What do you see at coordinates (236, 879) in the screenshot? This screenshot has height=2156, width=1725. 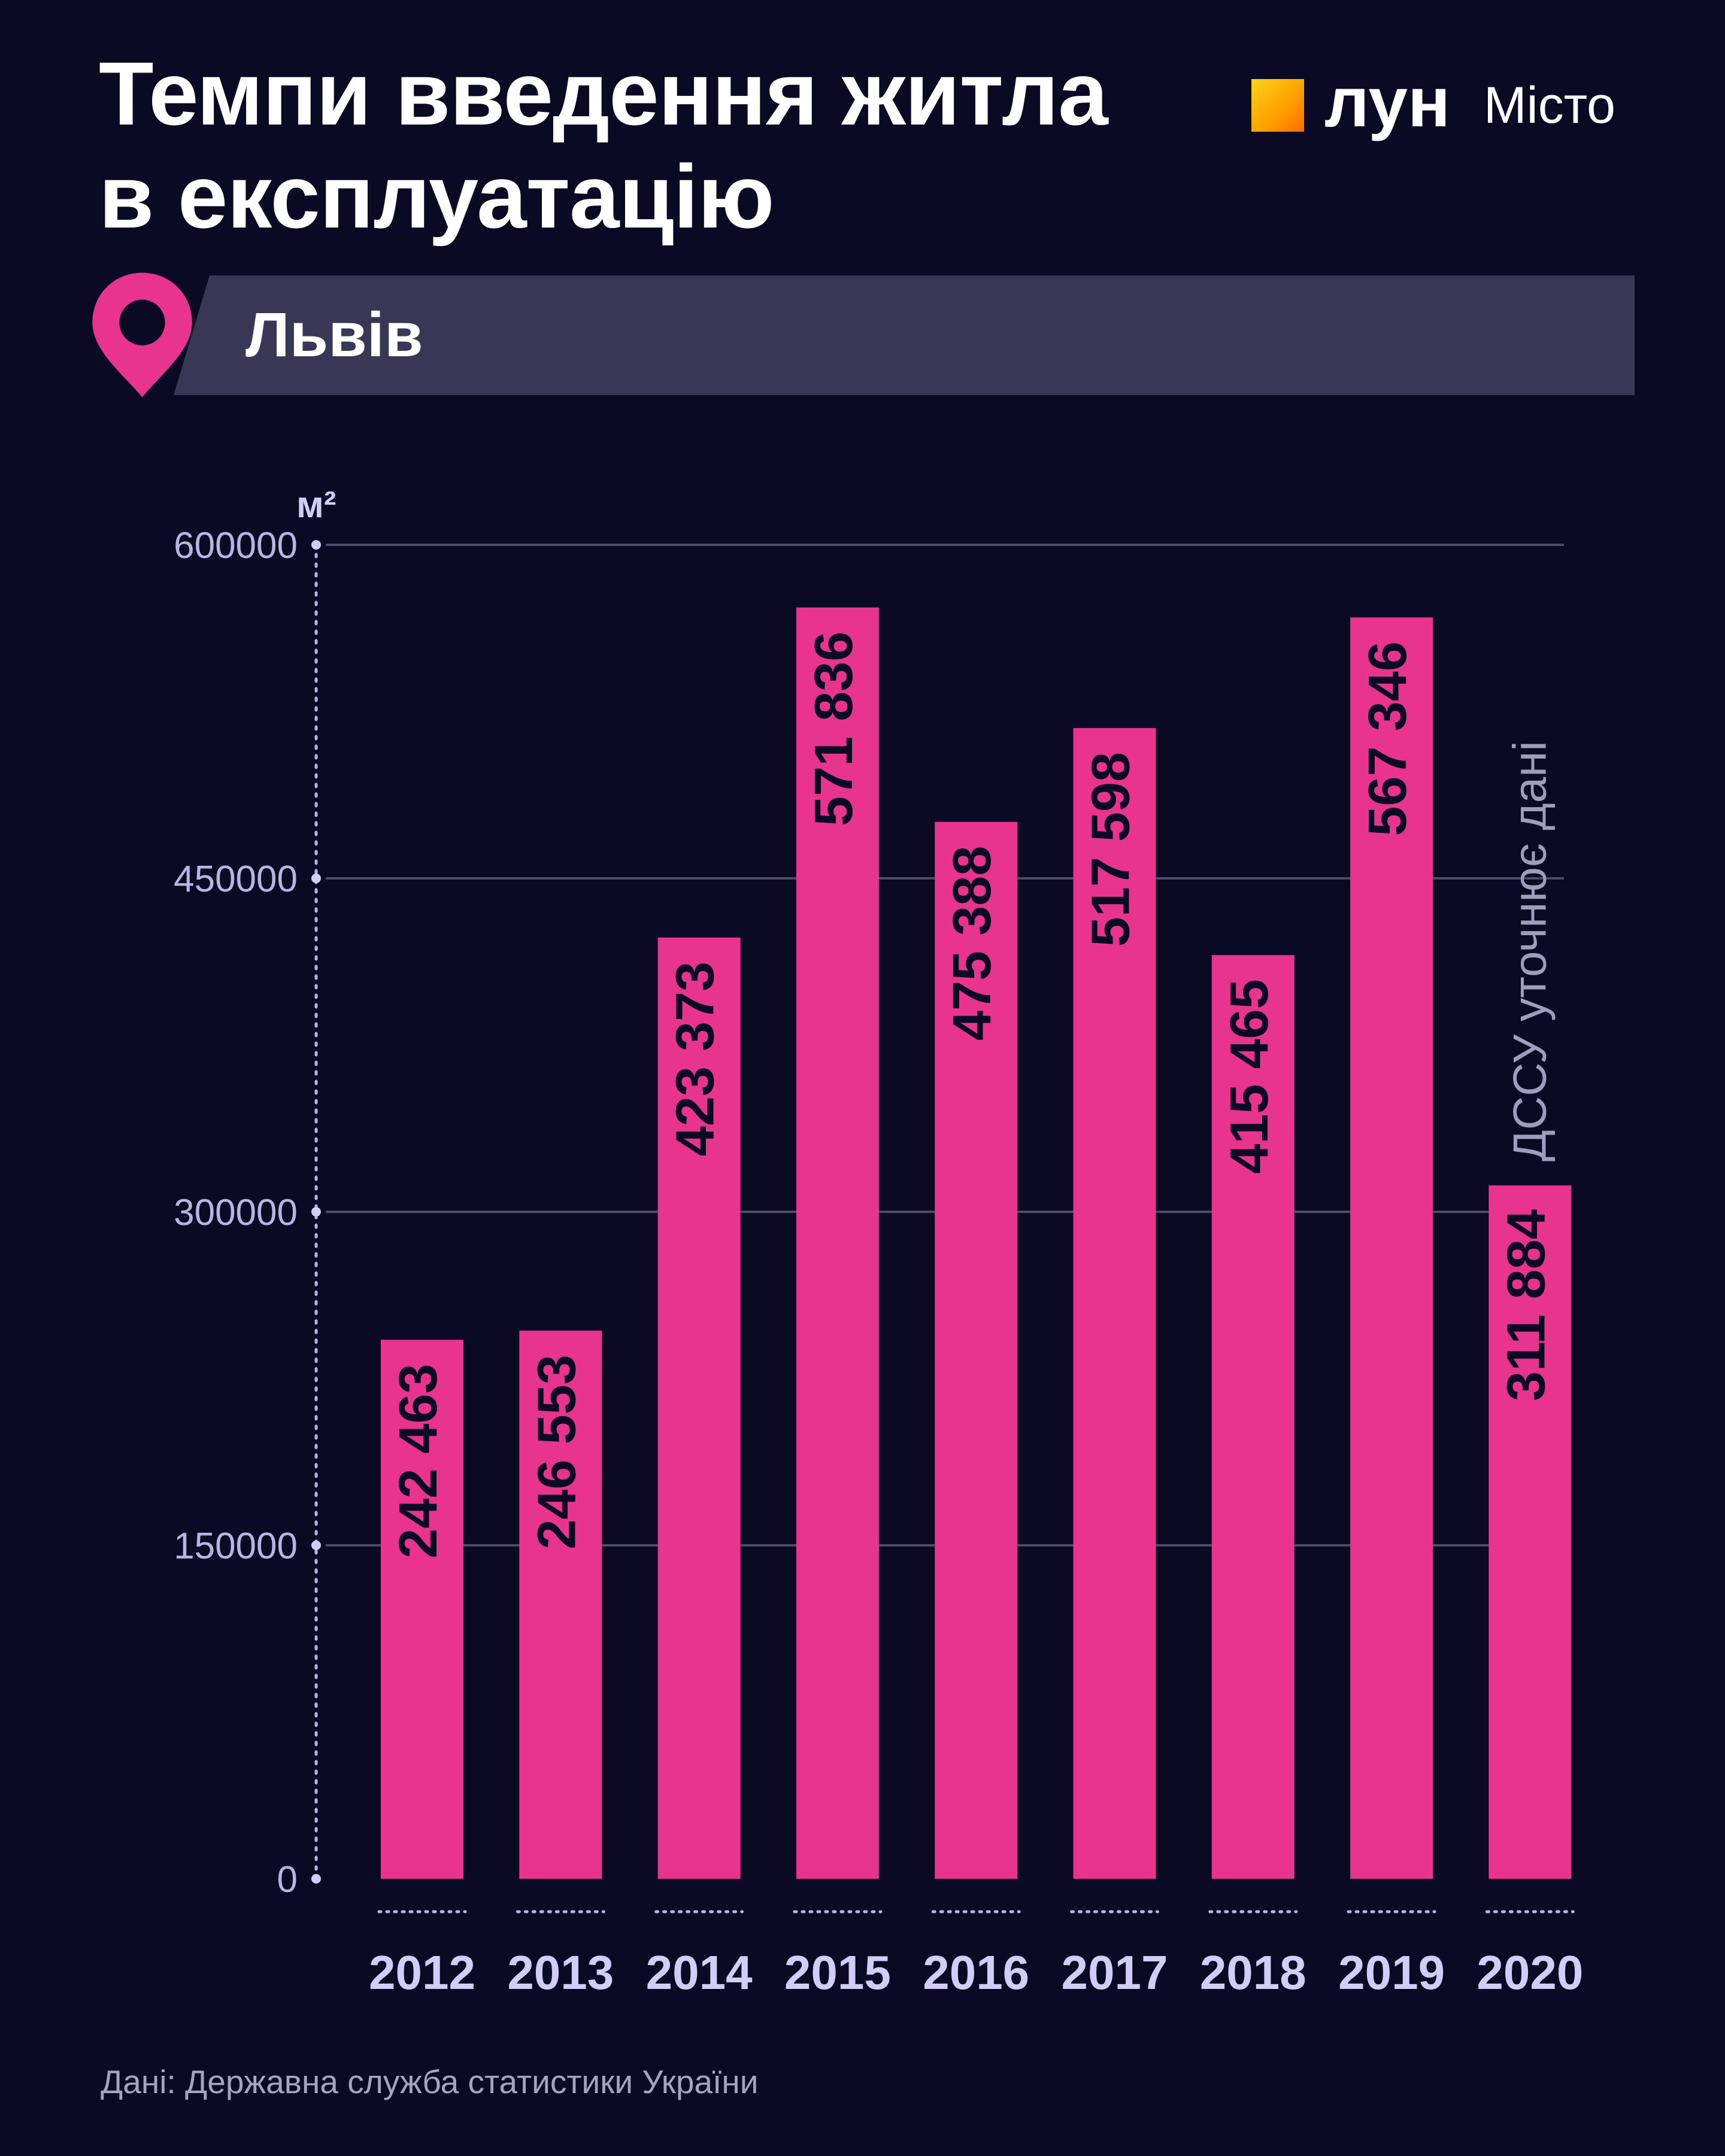 I see `y-tick-label: 450000` at bounding box center [236, 879].